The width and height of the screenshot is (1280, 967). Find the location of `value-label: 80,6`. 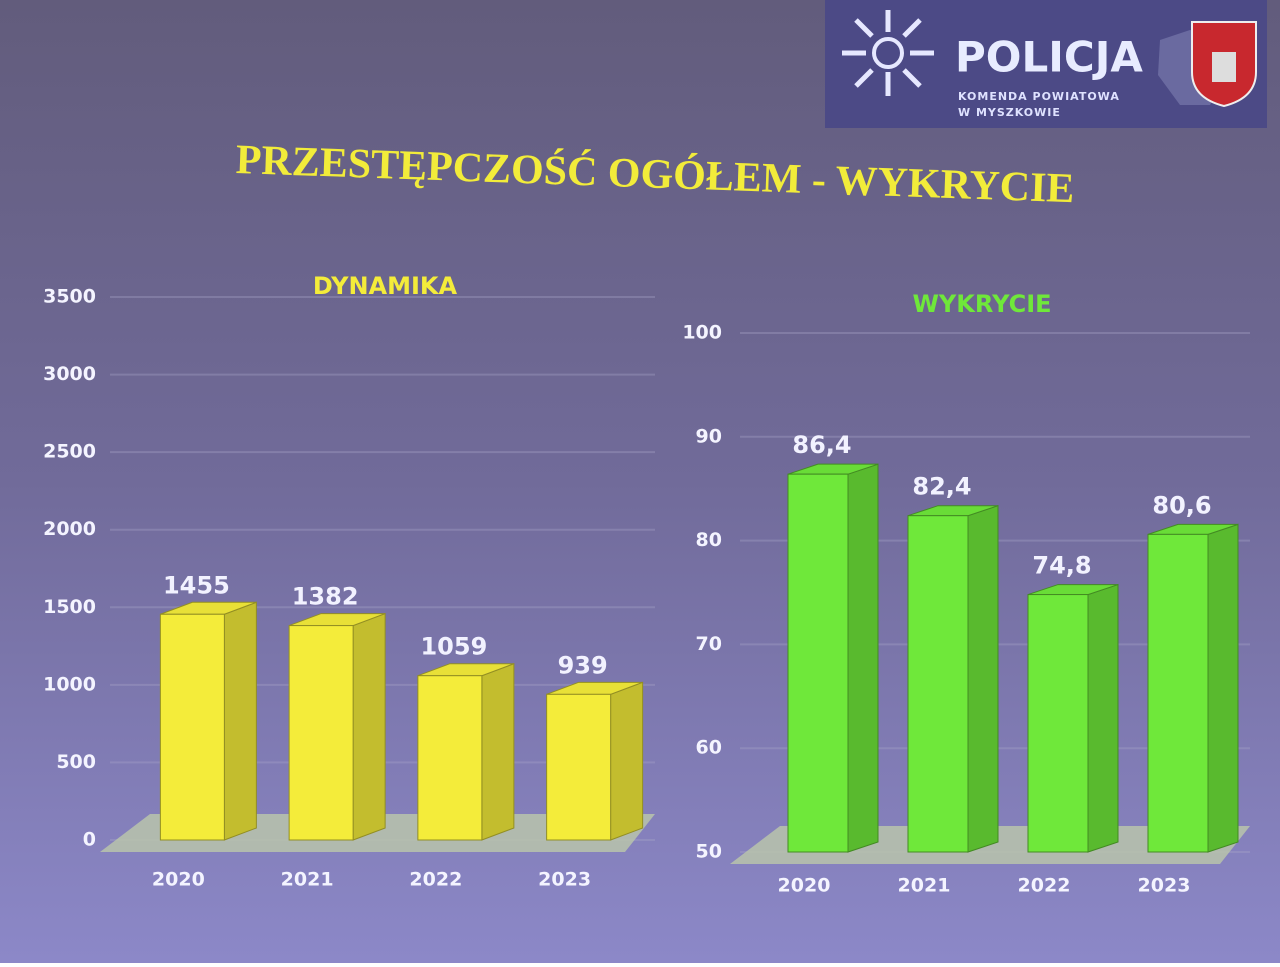

value-label: 80,6 is located at coordinates (1181, 505).